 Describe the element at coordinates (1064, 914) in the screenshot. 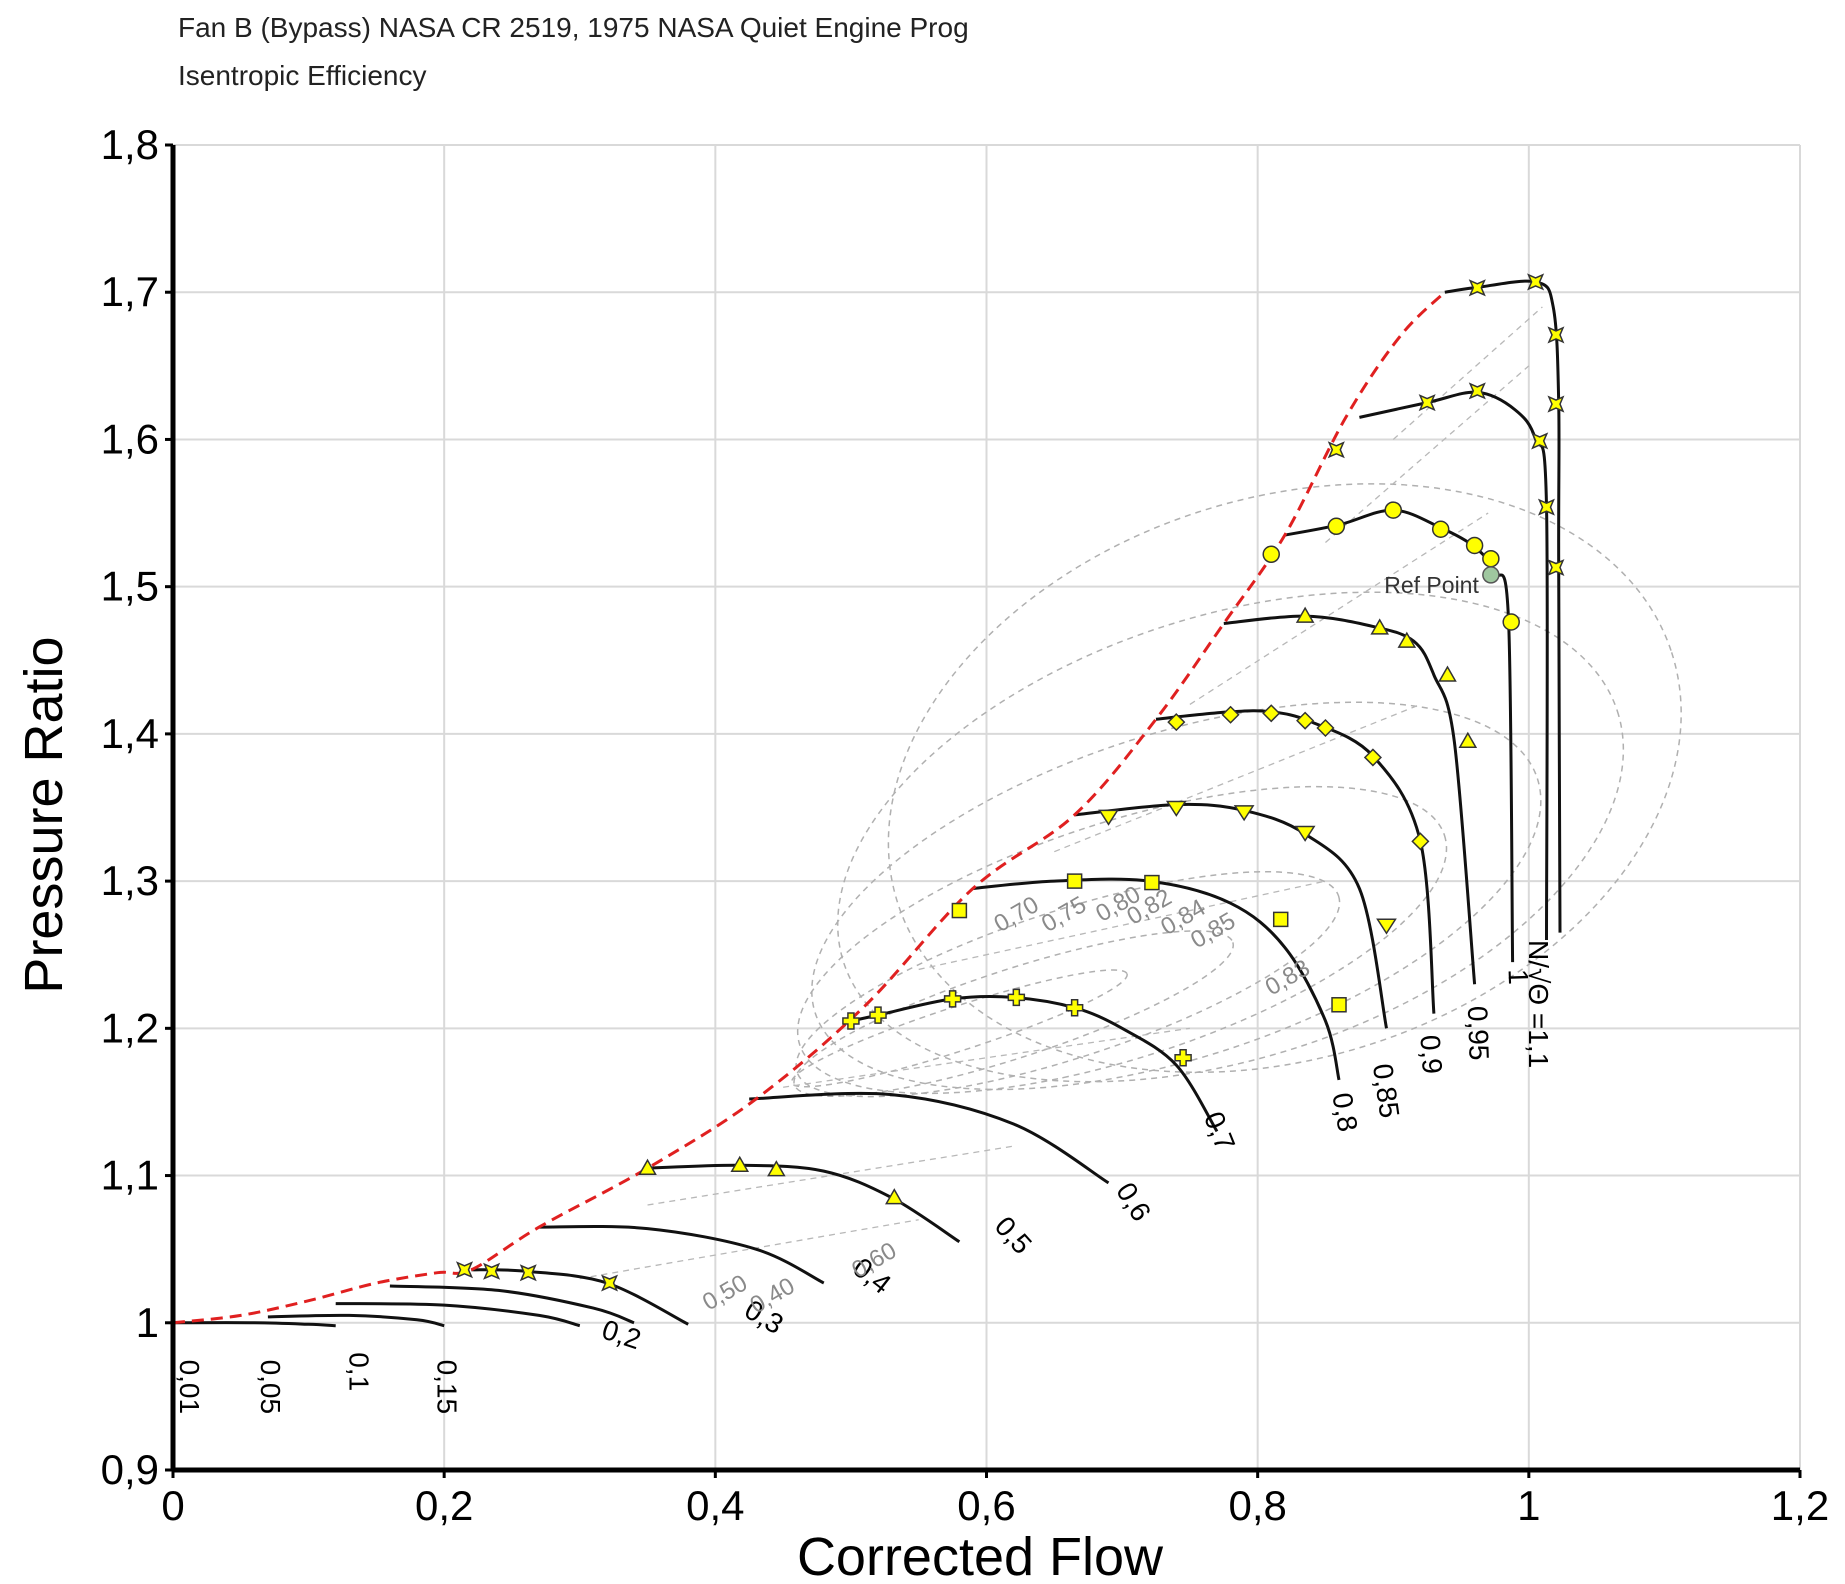

I see `efficiency-contour-label: 0,75` at that location.